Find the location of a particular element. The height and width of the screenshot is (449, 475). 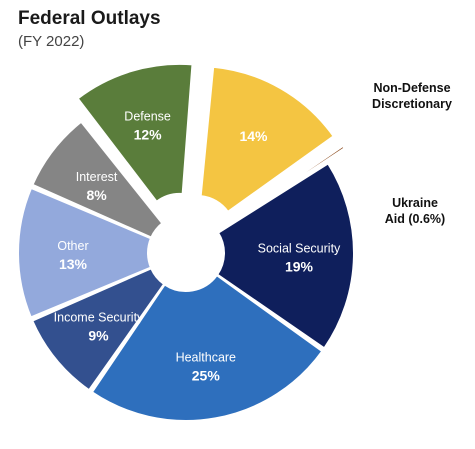

chart-subtitle: (FY 2022) is located at coordinates (51, 41).